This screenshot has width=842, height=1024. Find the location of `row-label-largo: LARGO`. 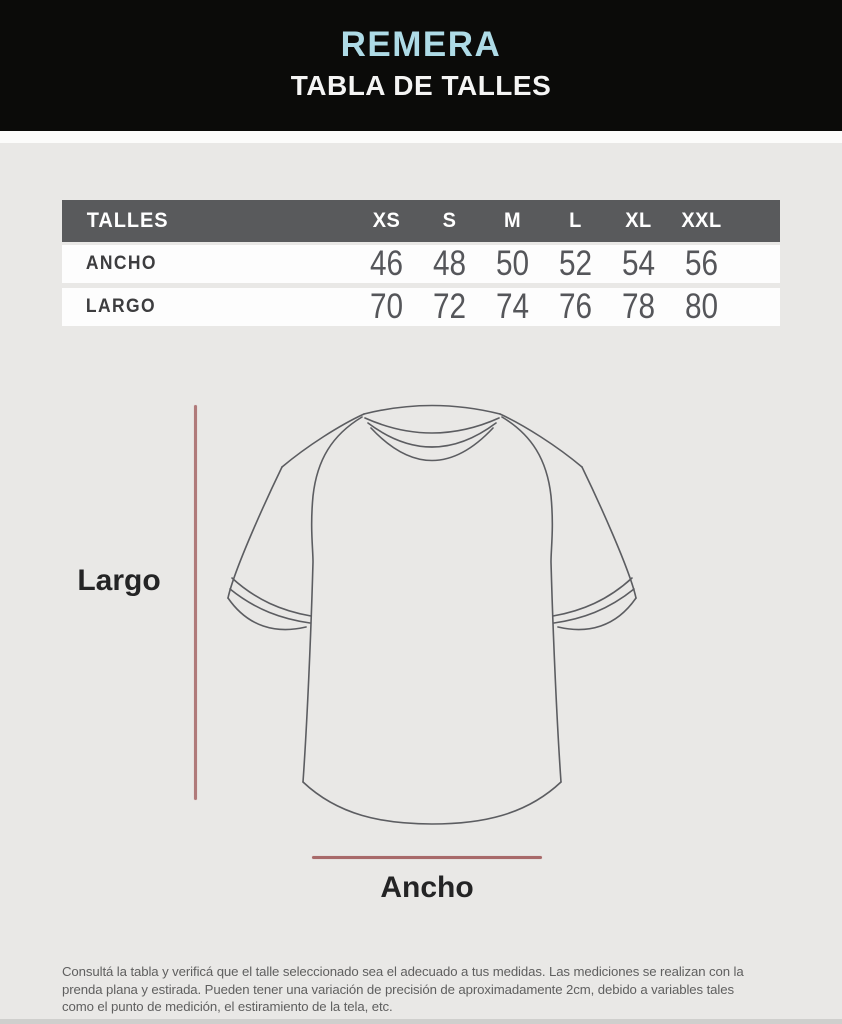

row-label-largo: LARGO is located at coordinates (120, 306).